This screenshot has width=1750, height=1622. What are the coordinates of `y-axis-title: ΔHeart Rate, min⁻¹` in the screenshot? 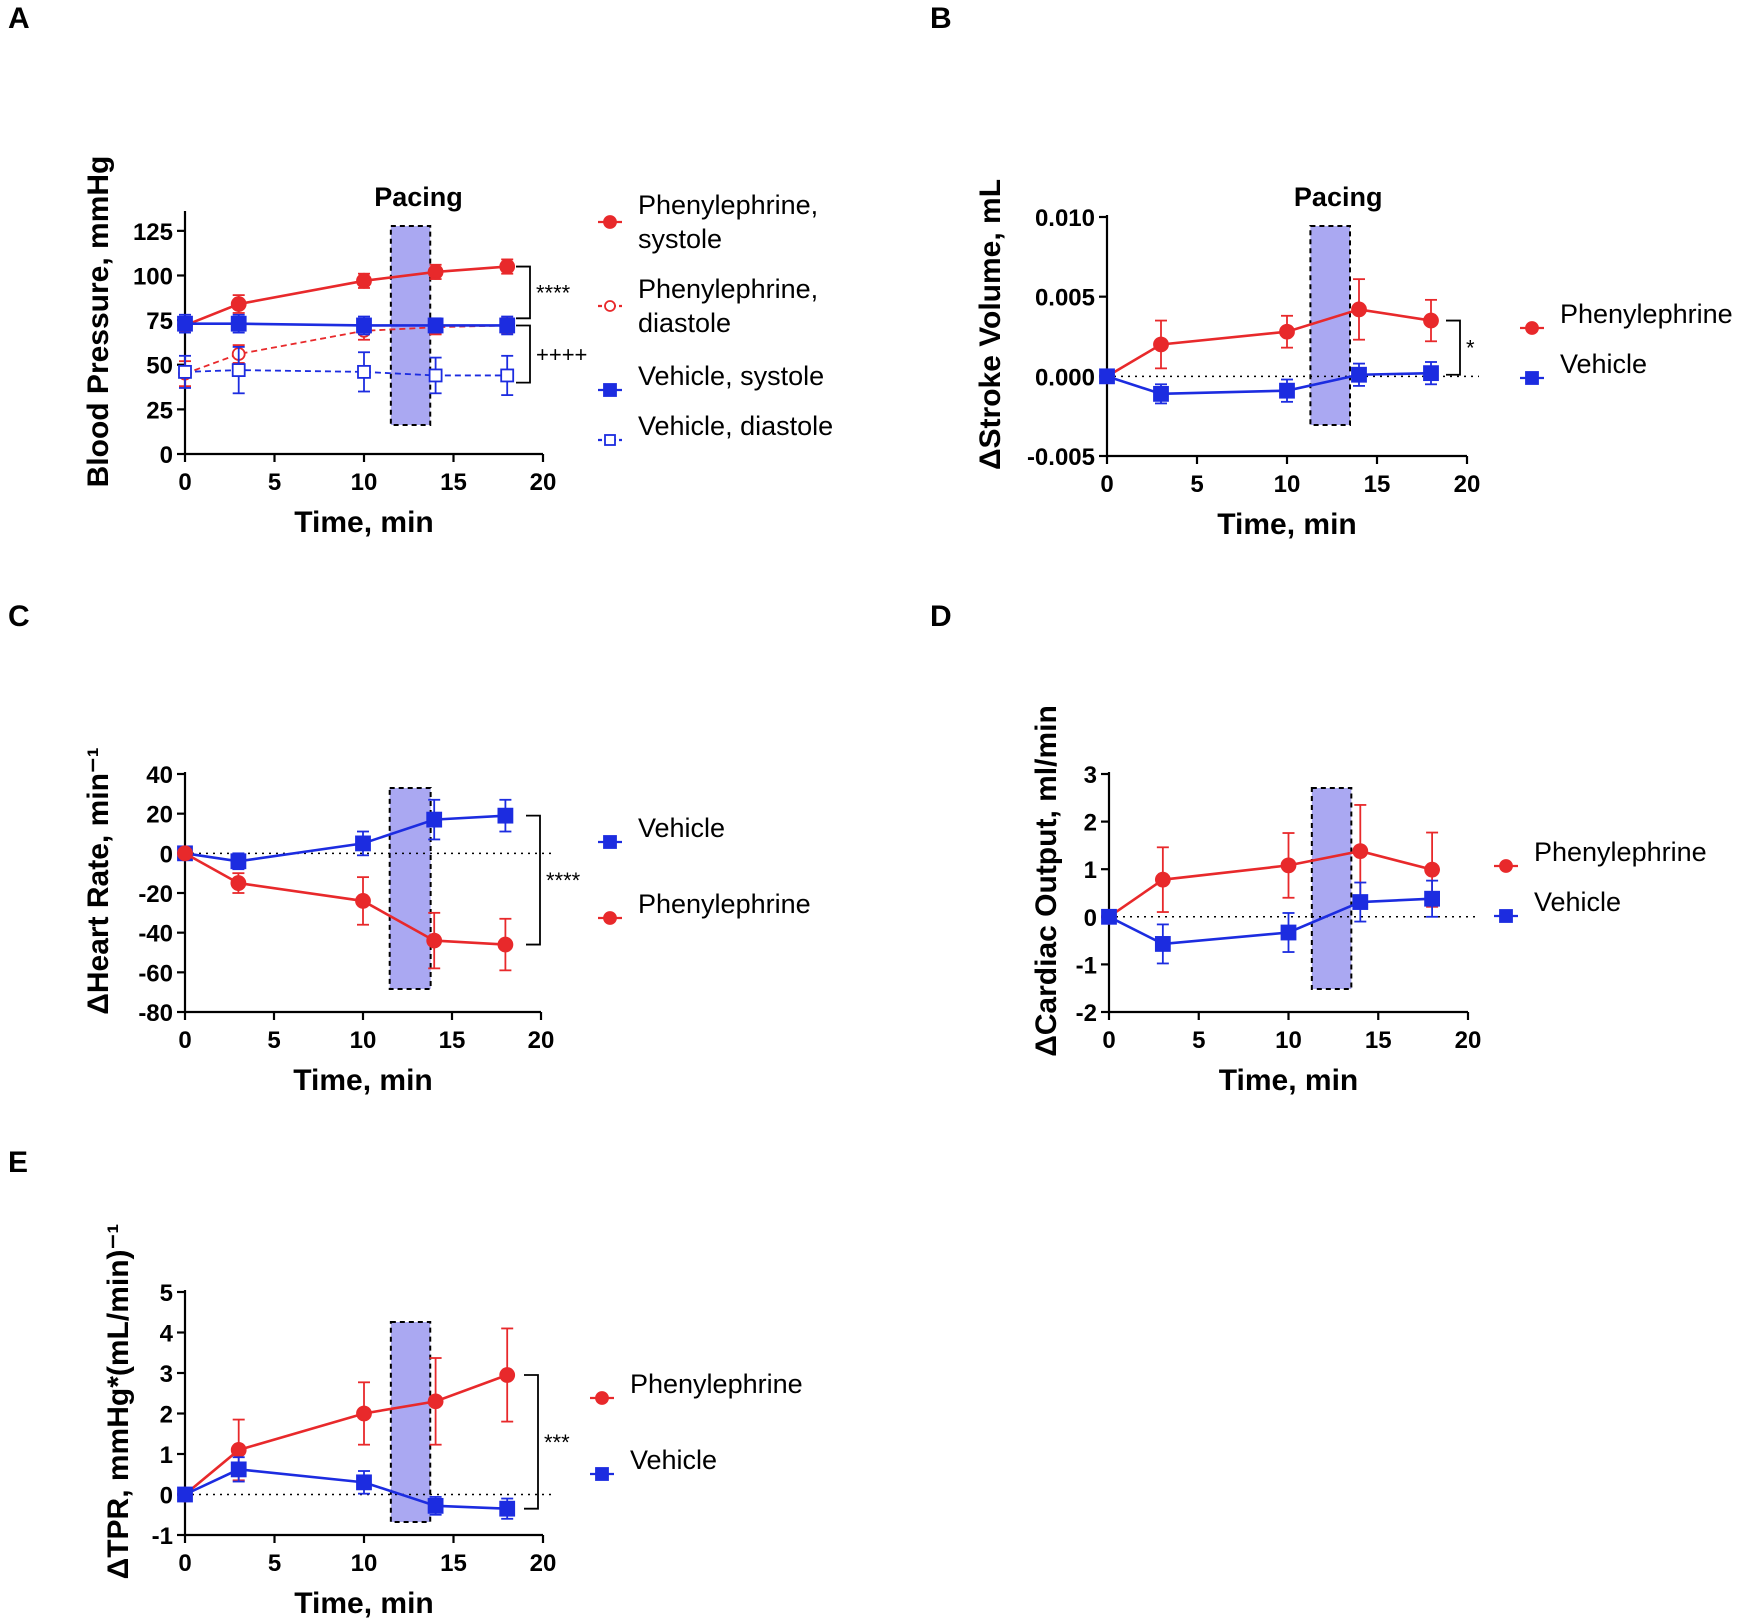 It's located at (98, 880).